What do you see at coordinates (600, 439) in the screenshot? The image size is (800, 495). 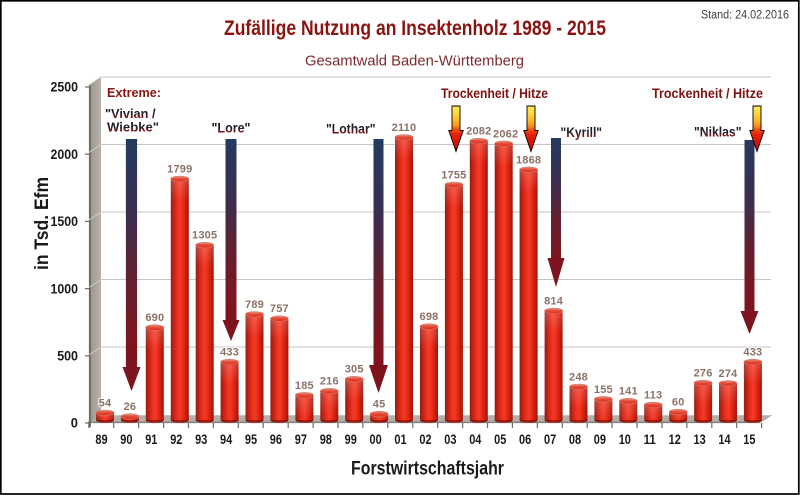 I see `svg-text: 09` at bounding box center [600, 439].